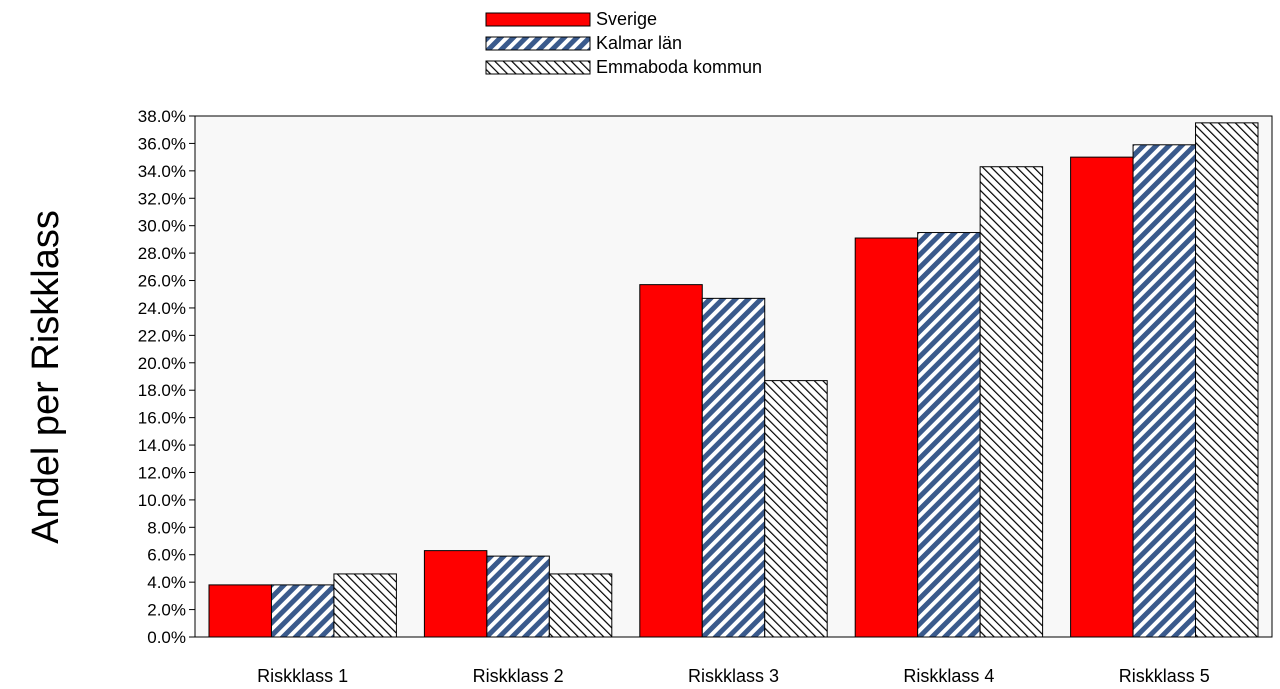 Image resolution: width=1280 pixels, height=689 pixels. Describe the element at coordinates (162, 198) in the screenshot. I see `y-tick-label: 32.0%` at that location.